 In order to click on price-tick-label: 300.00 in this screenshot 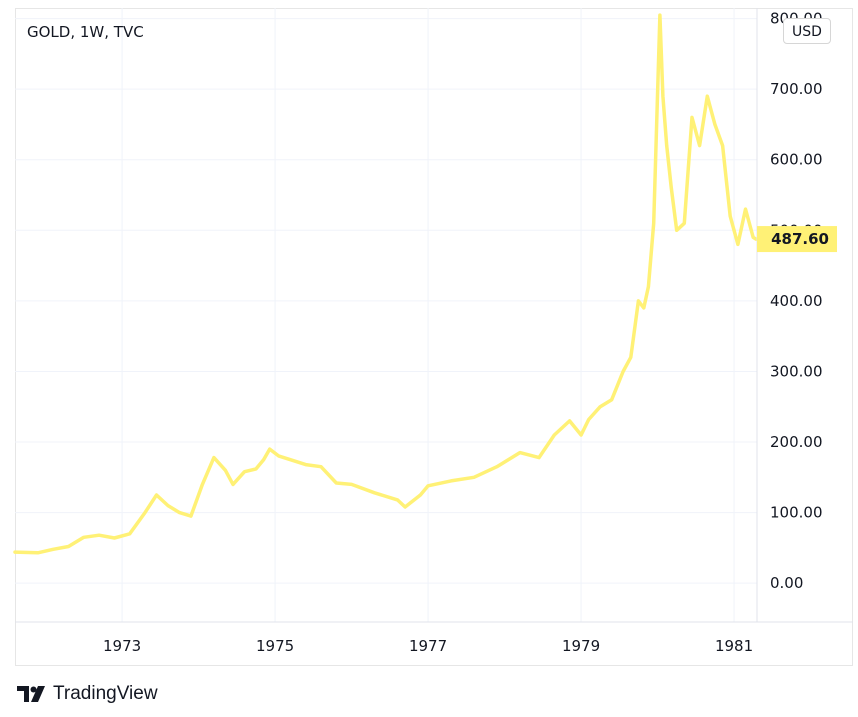, I will do `click(796, 371)`.